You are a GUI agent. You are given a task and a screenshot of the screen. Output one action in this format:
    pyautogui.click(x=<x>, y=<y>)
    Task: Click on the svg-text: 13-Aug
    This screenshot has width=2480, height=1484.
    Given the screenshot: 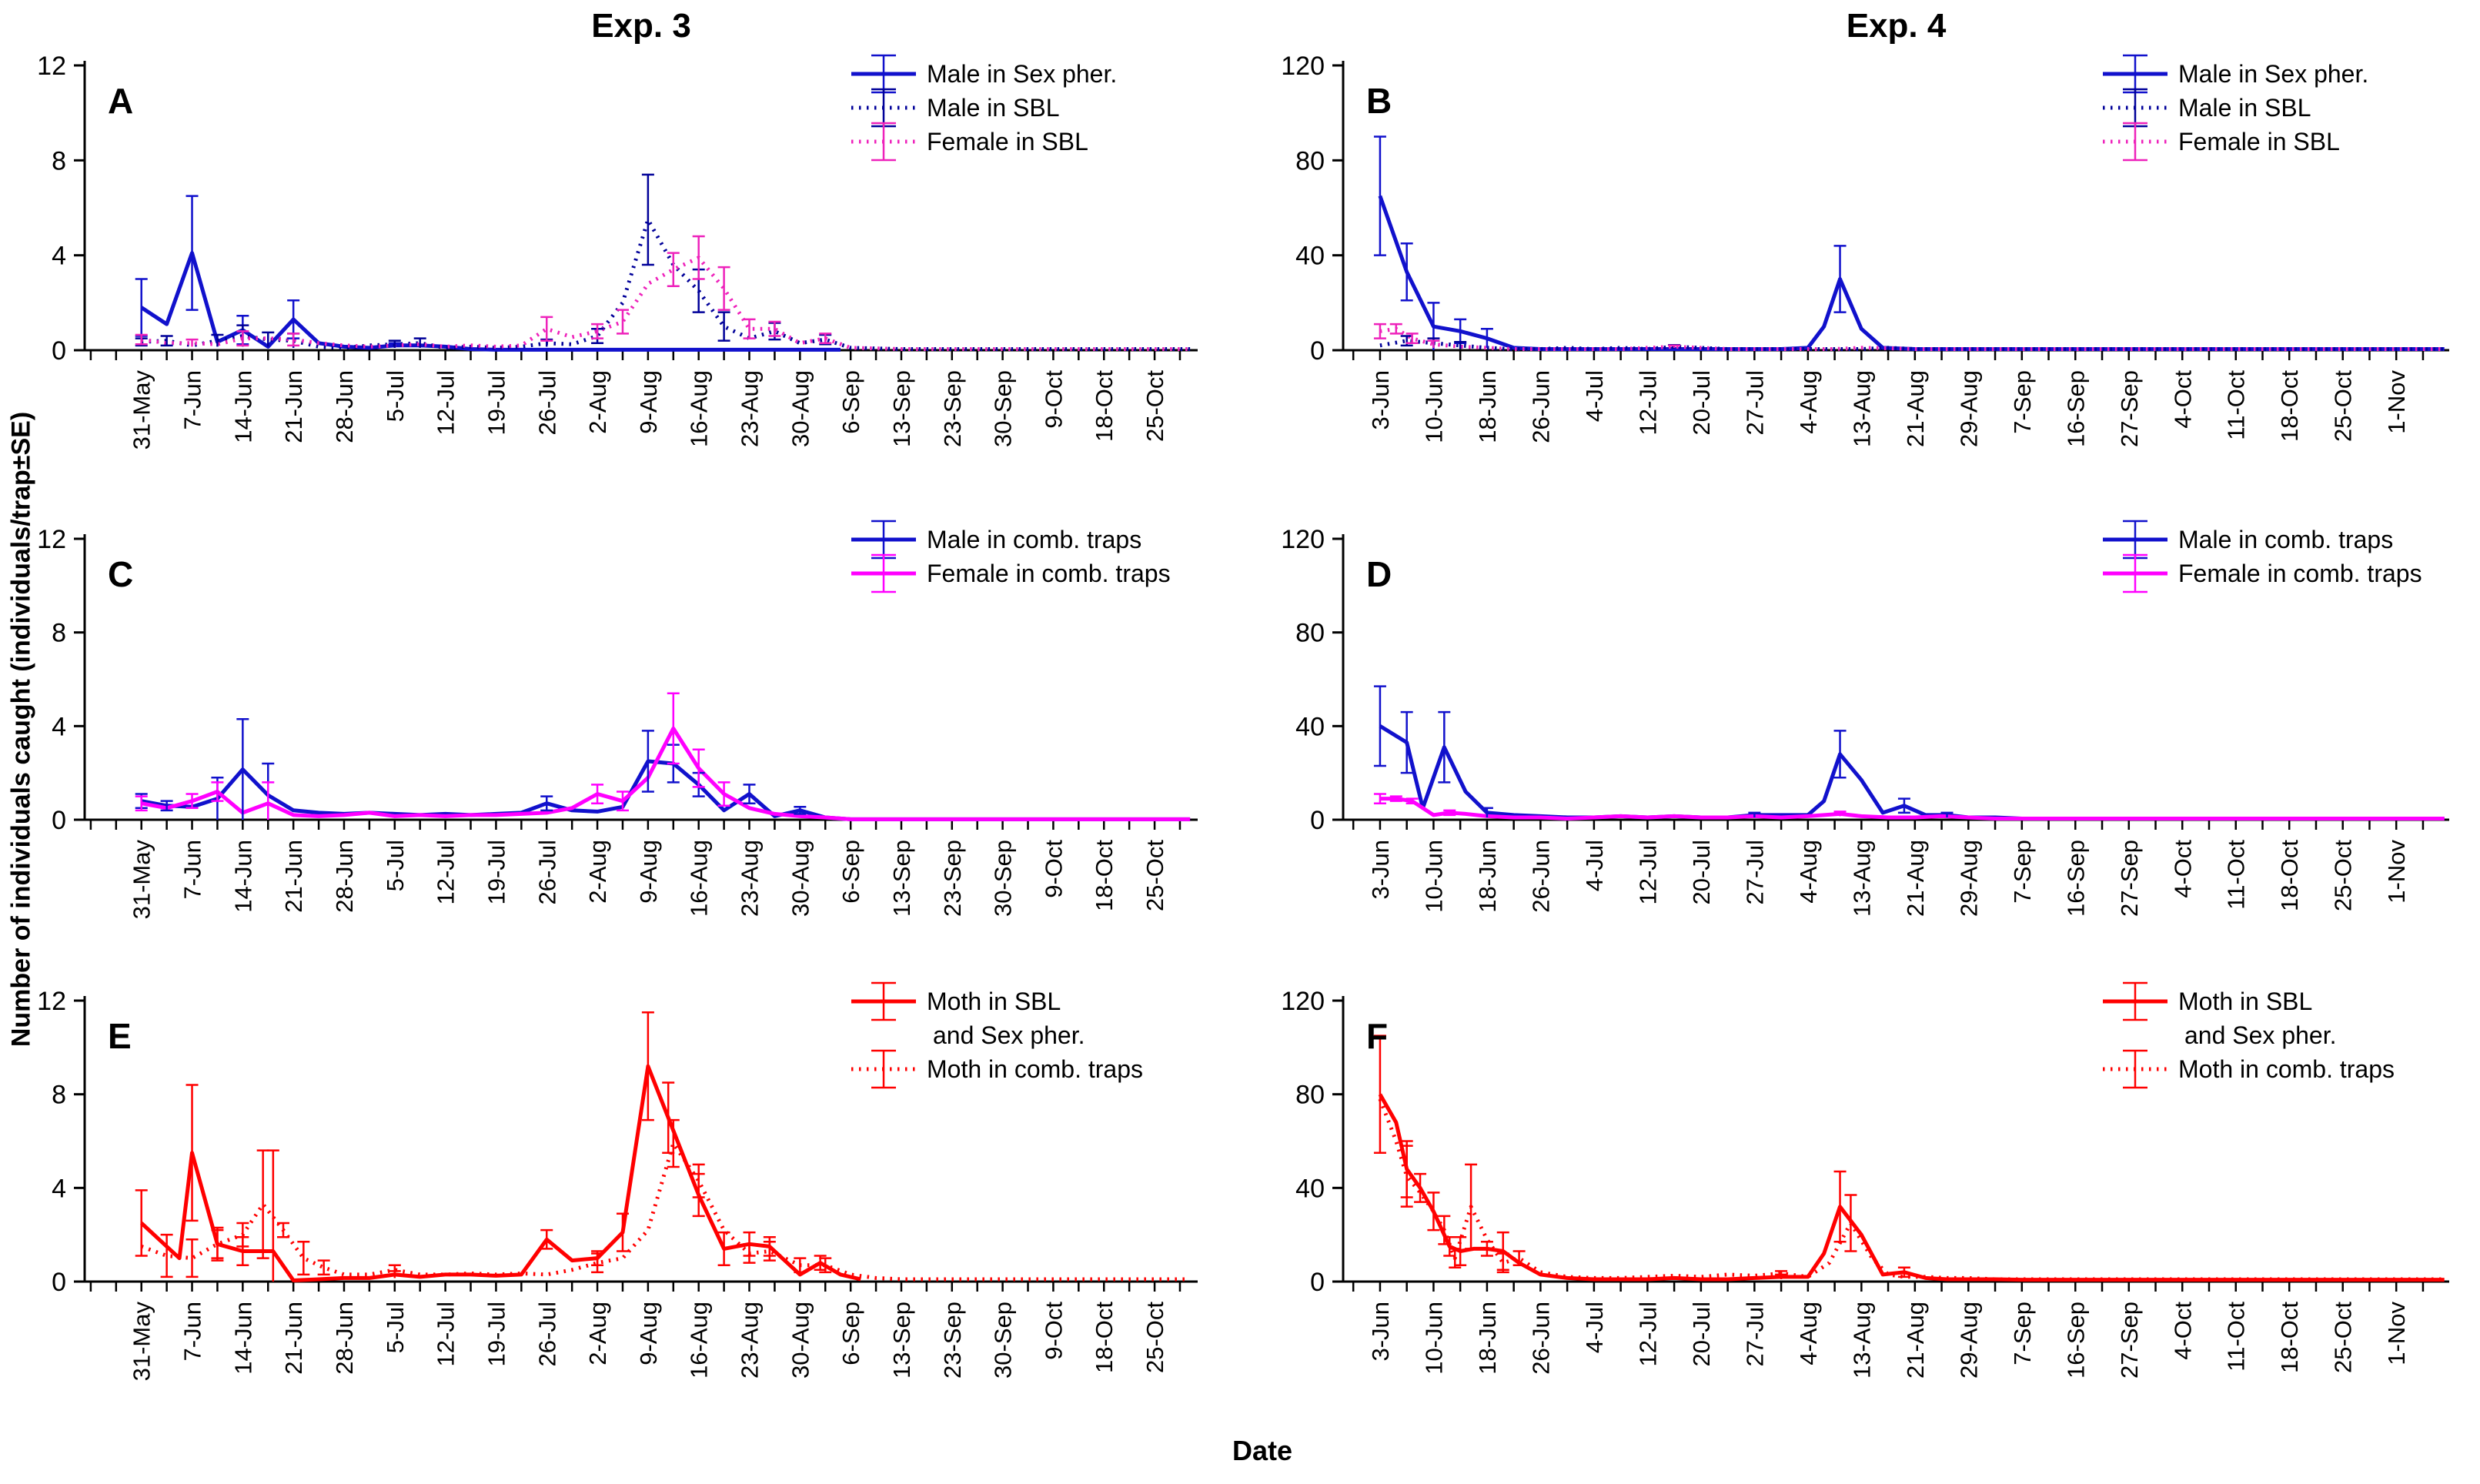 What is the action you would take?
    pyautogui.click(x=1861, y=878)
    